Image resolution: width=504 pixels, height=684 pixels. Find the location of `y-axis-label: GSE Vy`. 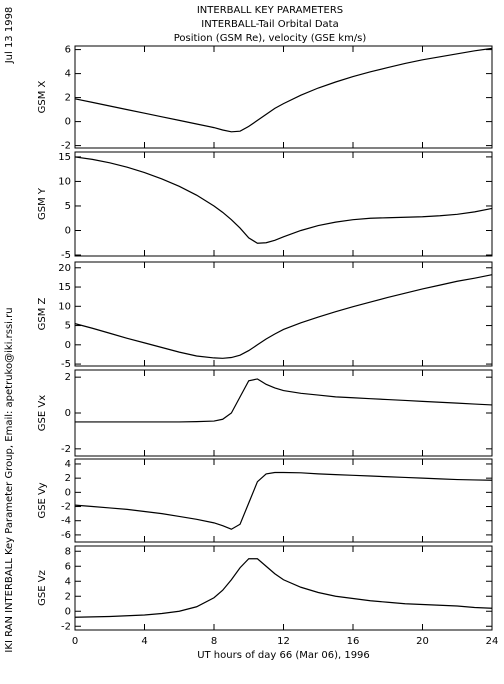

y-axis-label: GSE Vy is located at coordinates (42, 500).